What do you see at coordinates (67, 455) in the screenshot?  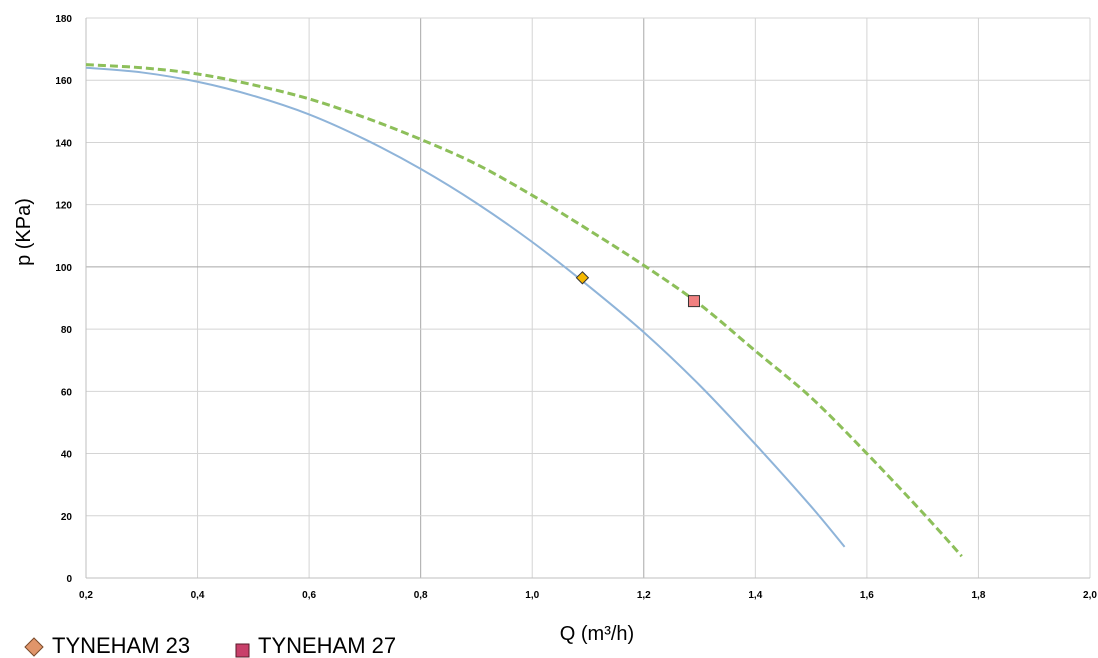 I see `y-tick-label: 40` at bounding box center [67, 455].